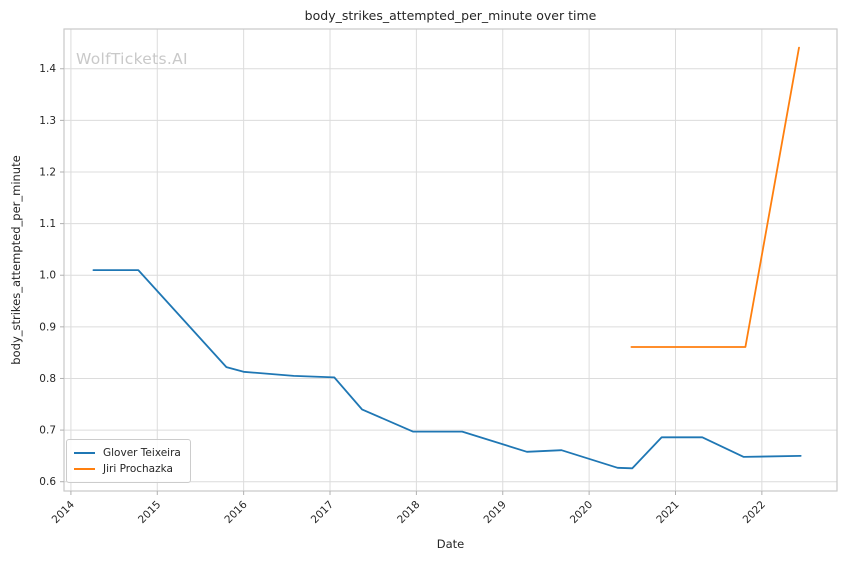  What do you see at coordinates (47, 69) in the screenshot?
I see `tick-label-y-1.4: 1.4` at bounding box center [47, 69].